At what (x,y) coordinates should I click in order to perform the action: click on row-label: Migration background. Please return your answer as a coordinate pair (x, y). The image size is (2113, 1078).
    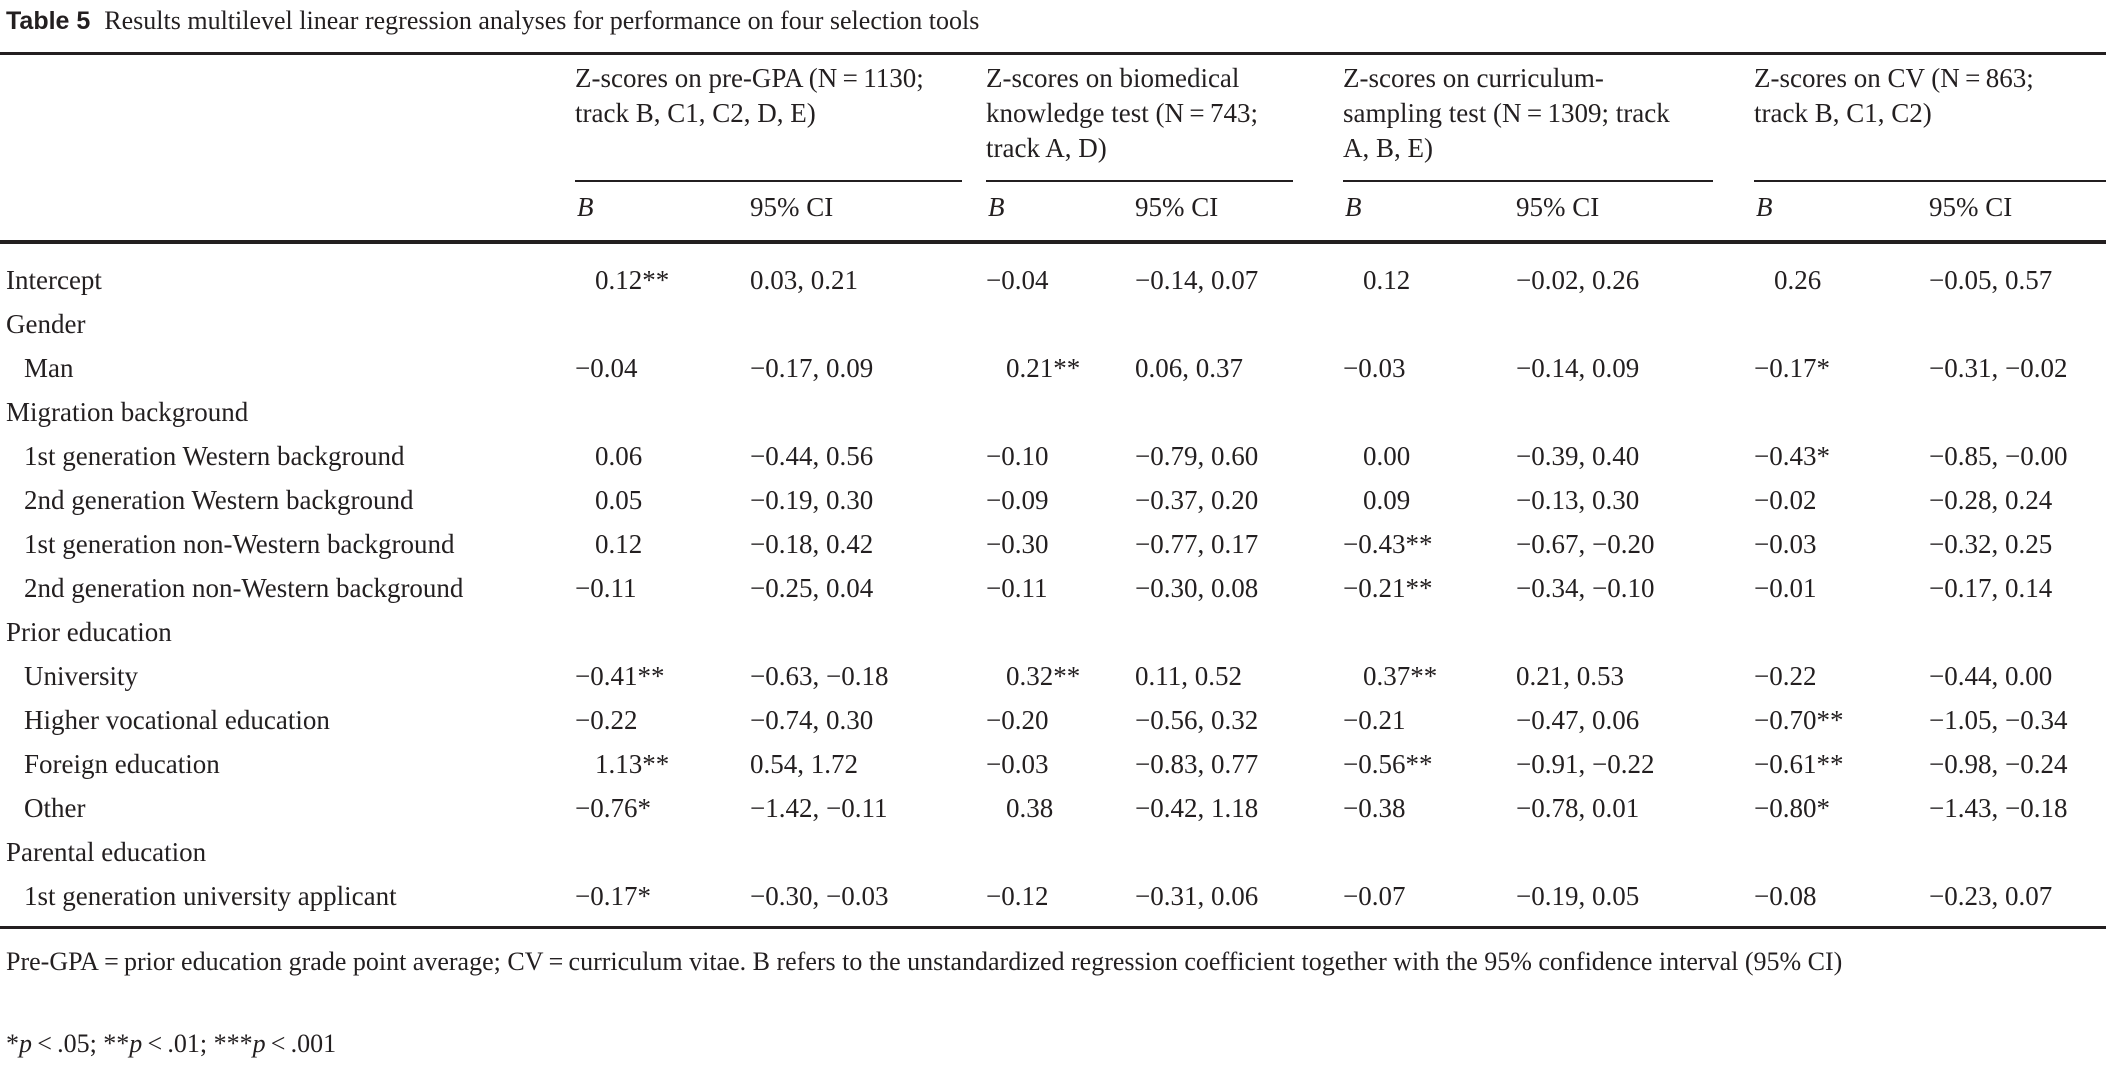
    Looking at the image, I should click on (127, 412).